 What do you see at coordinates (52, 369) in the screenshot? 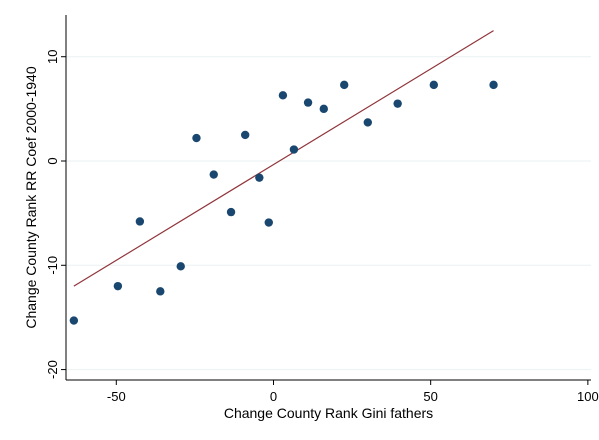
I see `y-tick-label: -20` at bounding box center [52, 369].